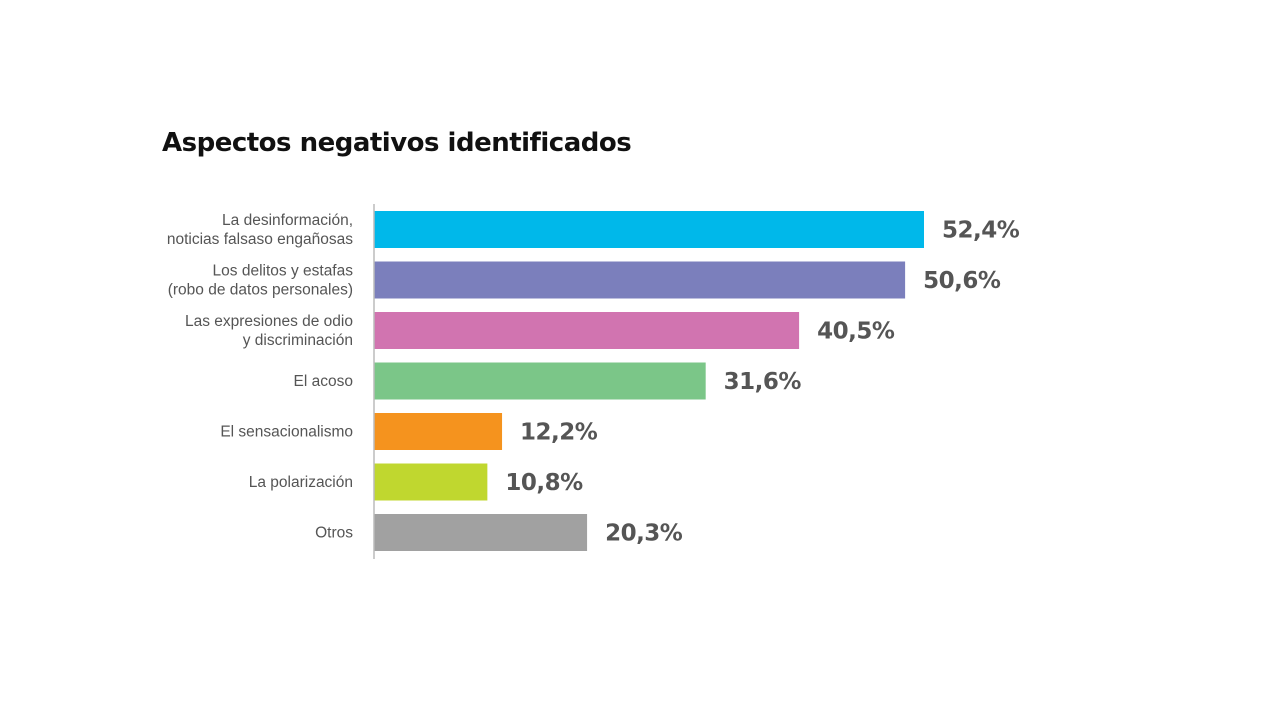 This screenshot has height=721, width=1281. I want to click on category-label: La desinformación,, so click(287, 220).